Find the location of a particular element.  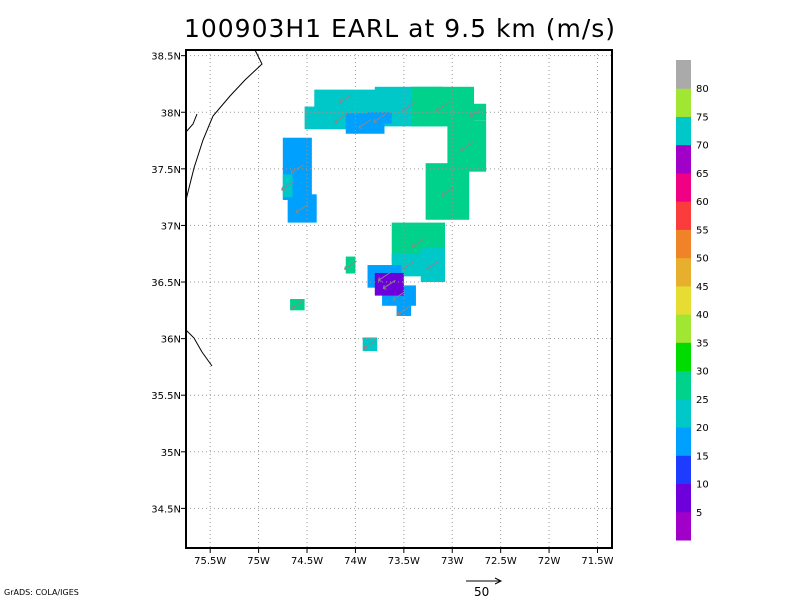

colorbar-label: 35 is located at coordinates (702, 343).